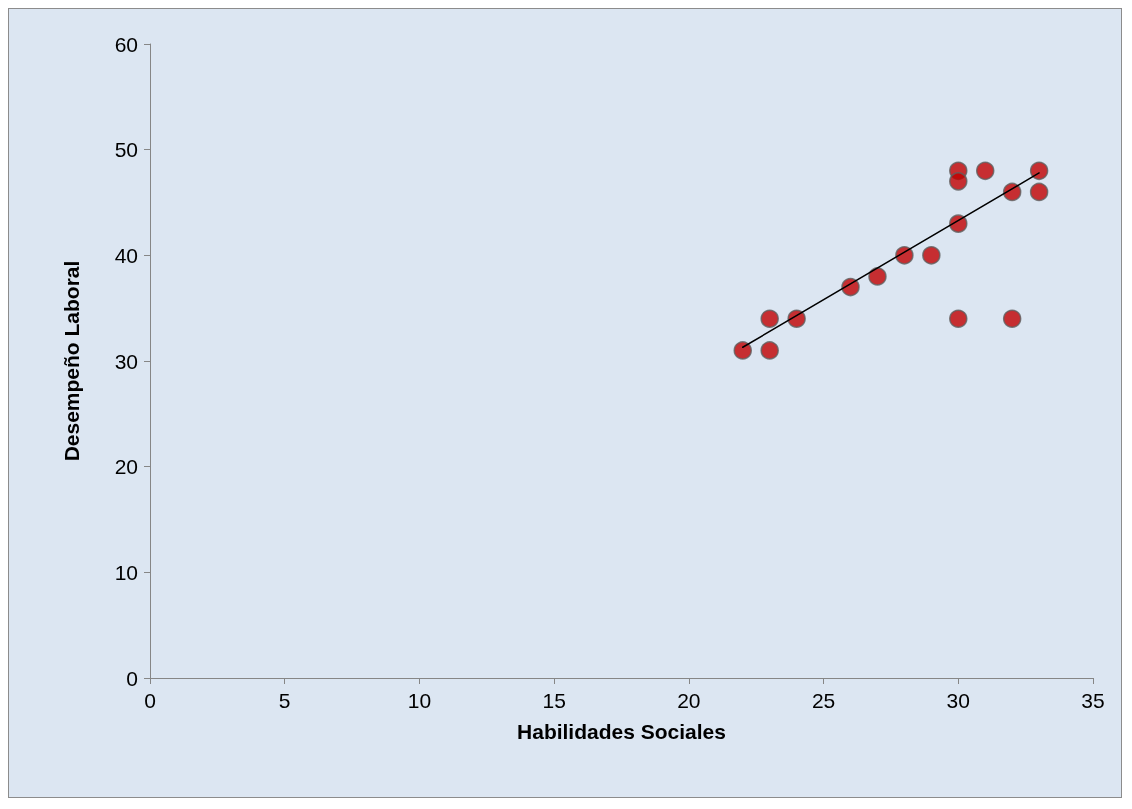 This screenshot has width=1132, height=809. I want to click on x-tick-label: 35, so click(1093, 700).